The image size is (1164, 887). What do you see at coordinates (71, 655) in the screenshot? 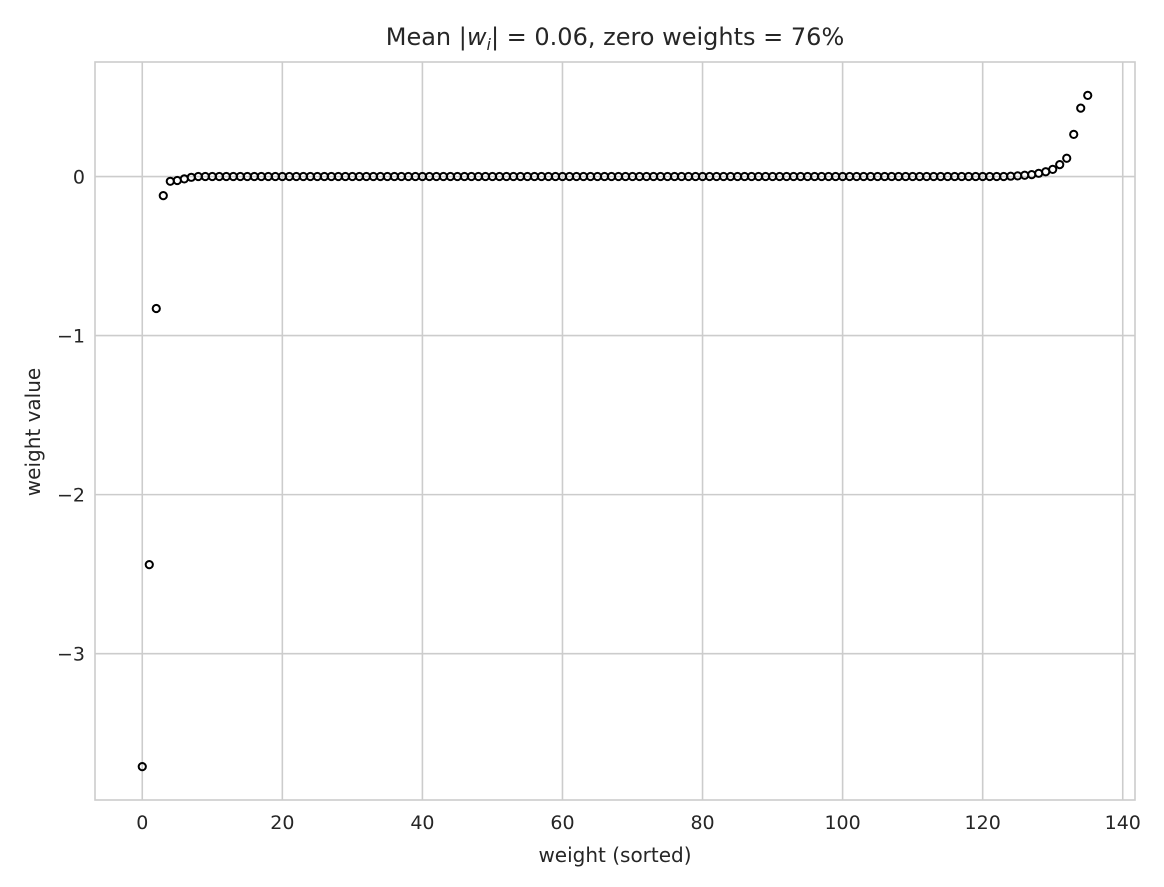
I see `y-tick-label: −3` at bounding box center [71, 655].